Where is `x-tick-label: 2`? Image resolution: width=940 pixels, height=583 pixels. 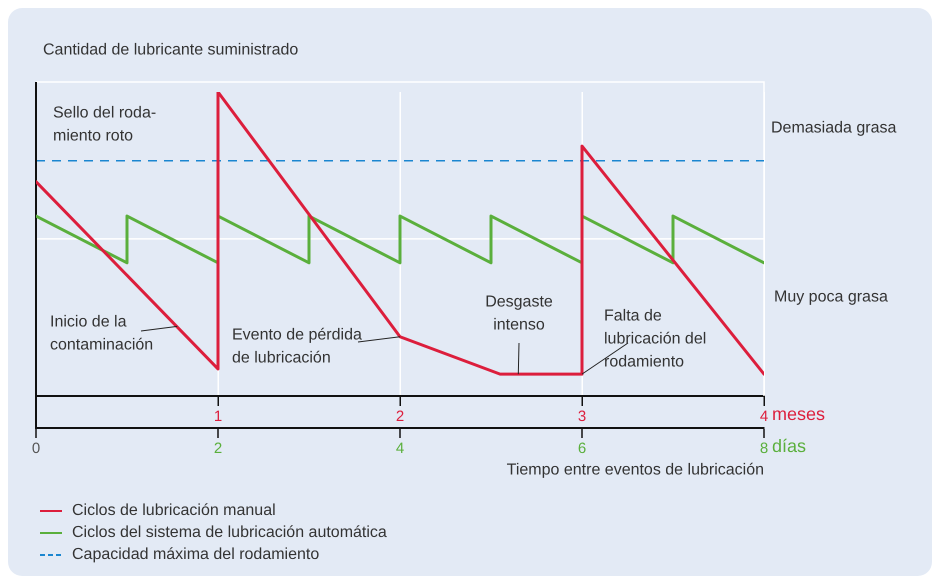 x-tick-label: 2 is located at coordinates (400, 417).